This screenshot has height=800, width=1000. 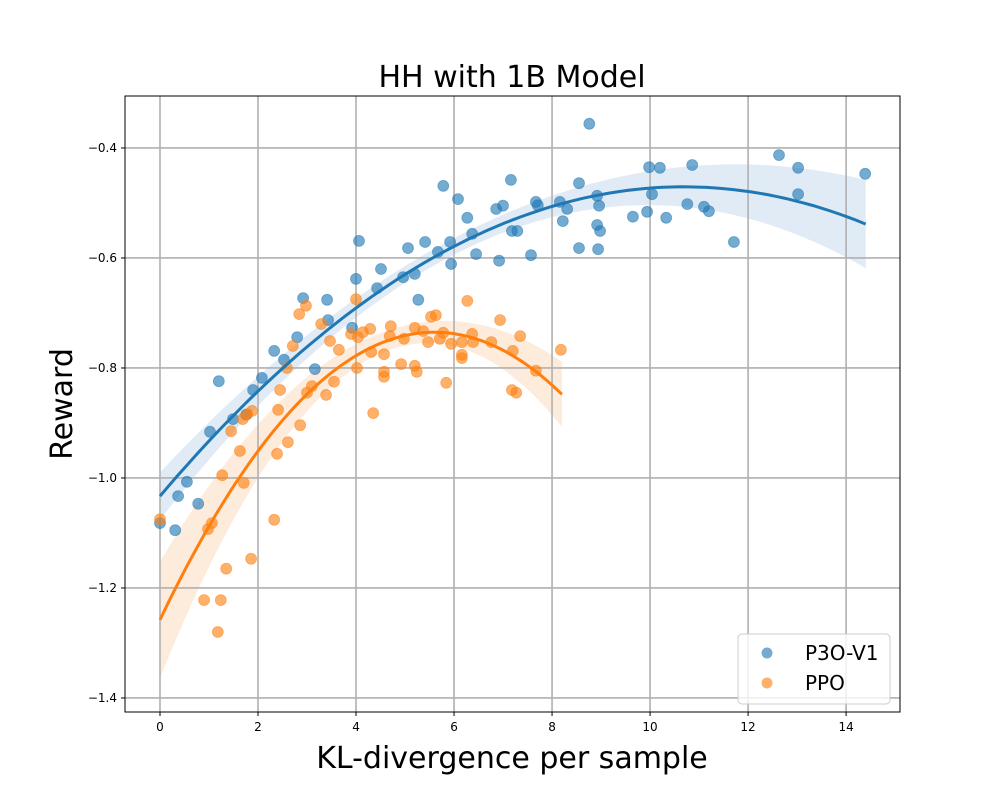 What do you see at coordinates (258, 727) in the screenshot?
I see `x-tick-label: 2` at bounding box center [258, 727].